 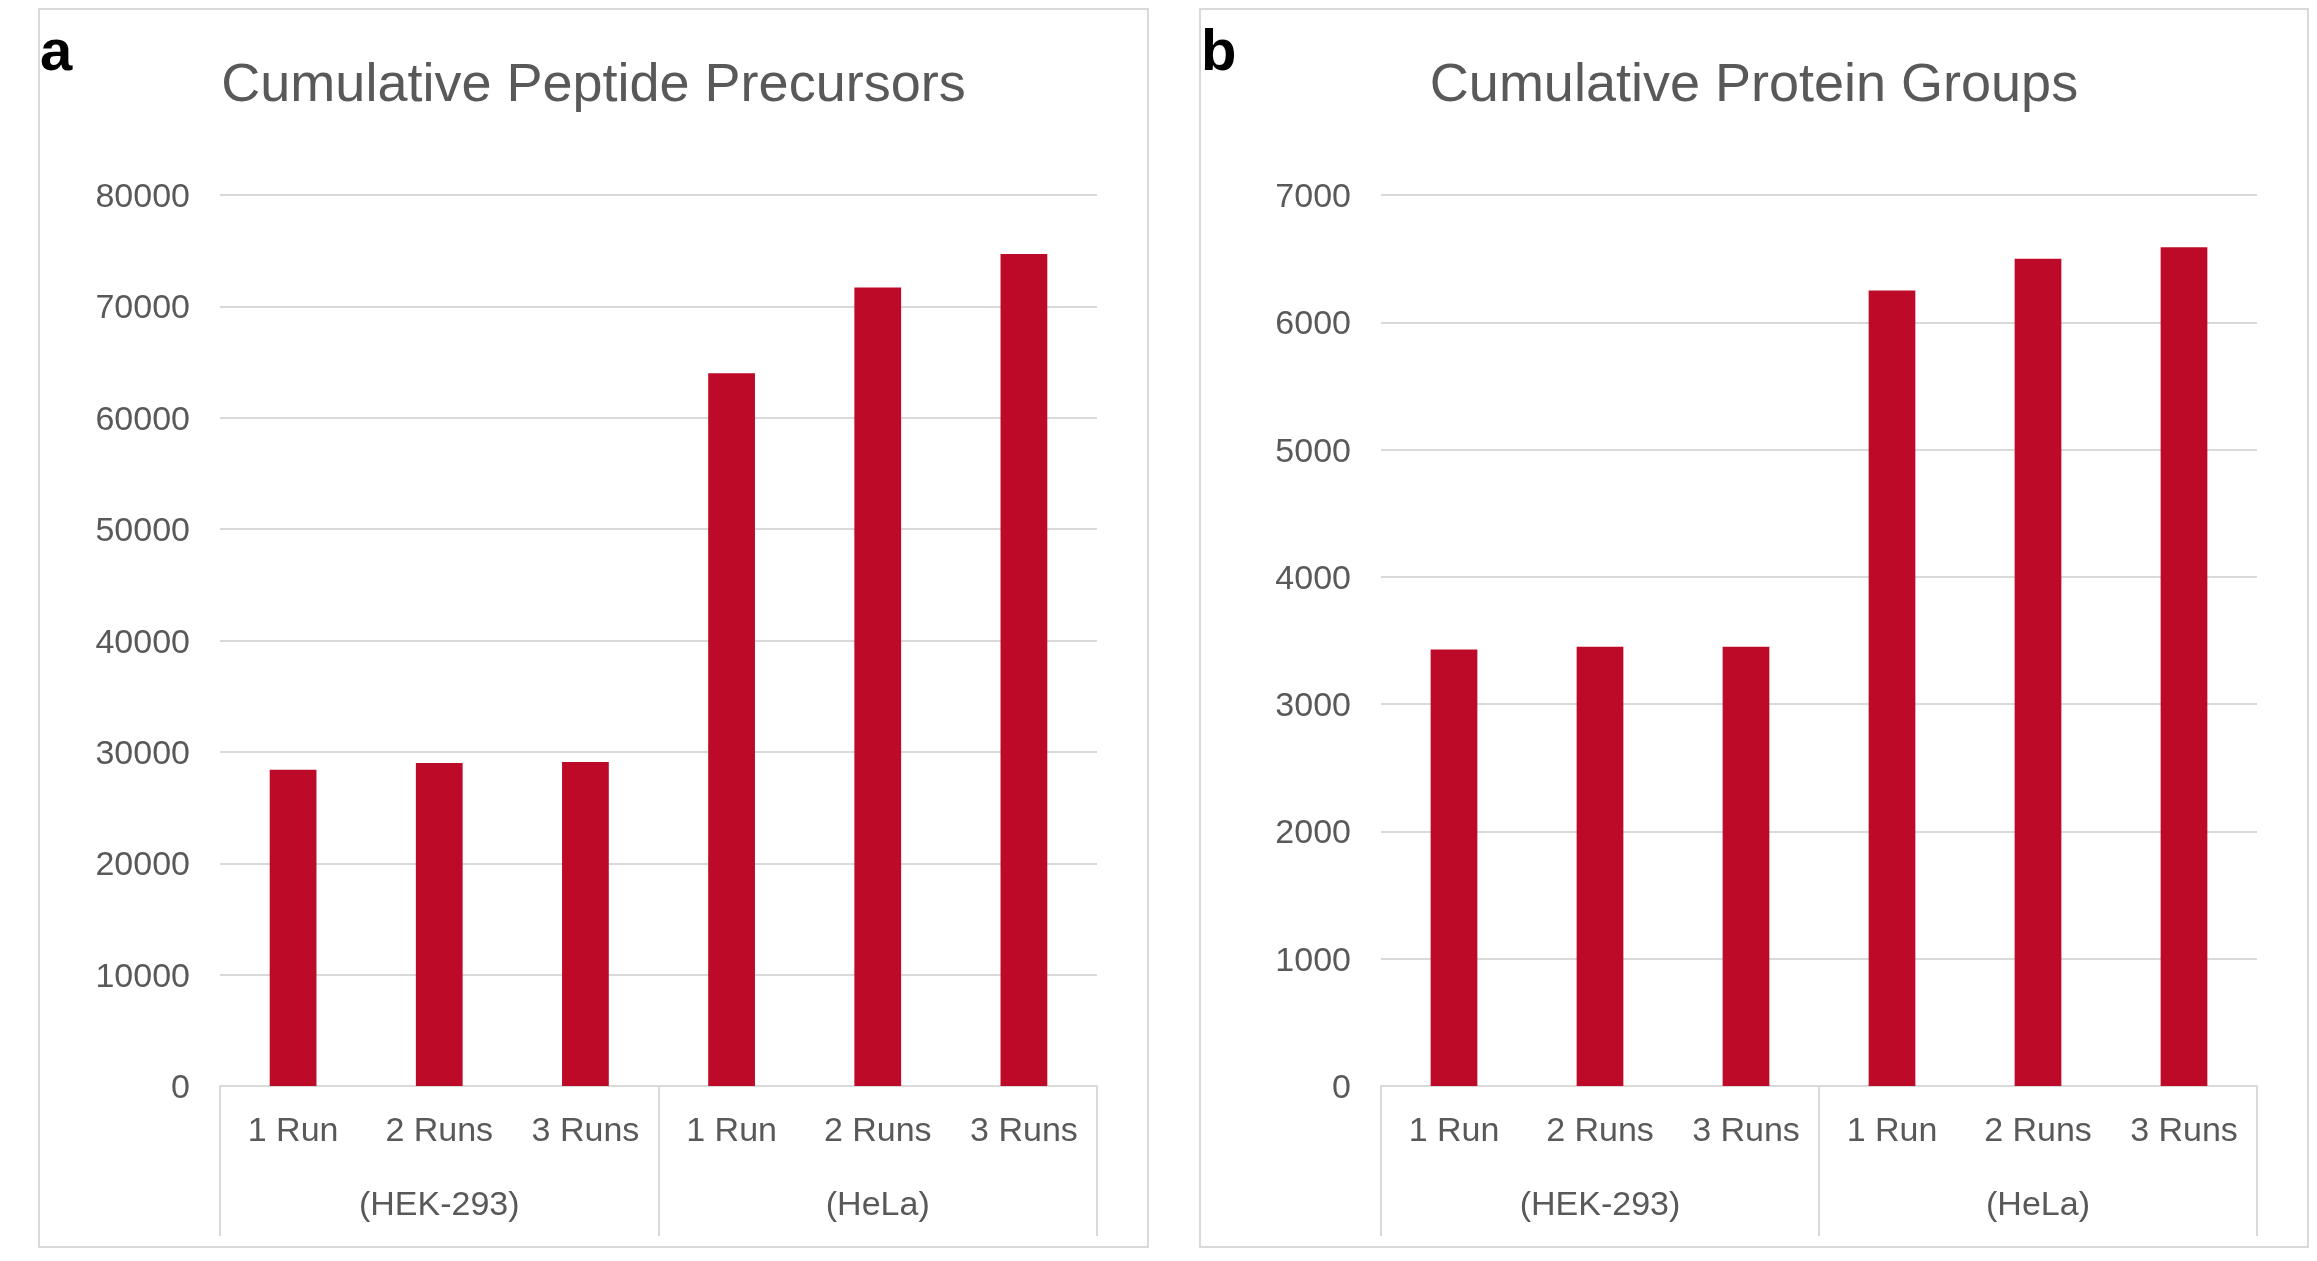 I want to click on y-tick-label: 70000, so click(x=142, y=306).